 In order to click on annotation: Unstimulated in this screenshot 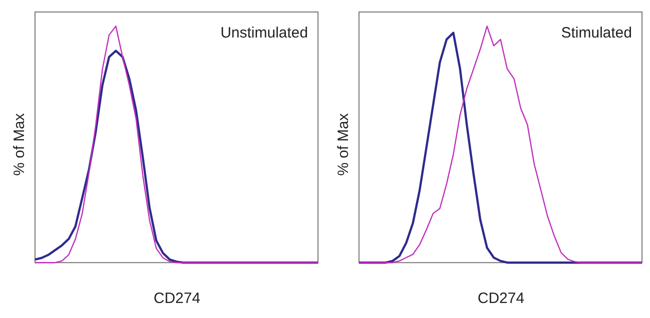, I will do `click(264, 33)`.